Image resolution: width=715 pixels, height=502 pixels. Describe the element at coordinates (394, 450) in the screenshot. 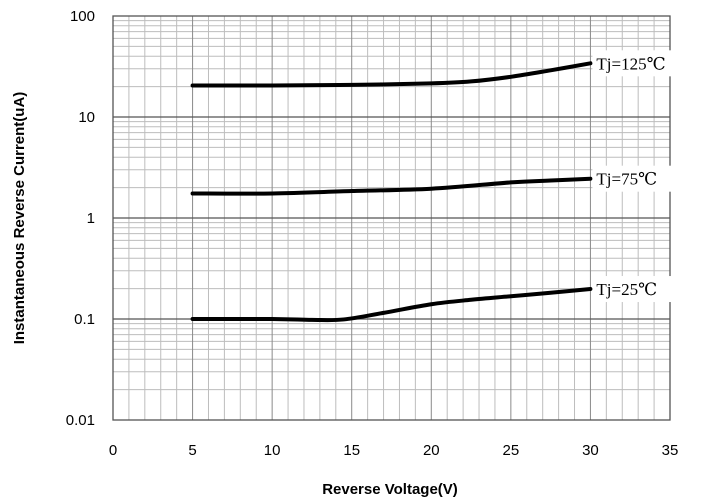

I see `x-axis-ticks: 0 5 10 15 20 25 30 35` at that location.